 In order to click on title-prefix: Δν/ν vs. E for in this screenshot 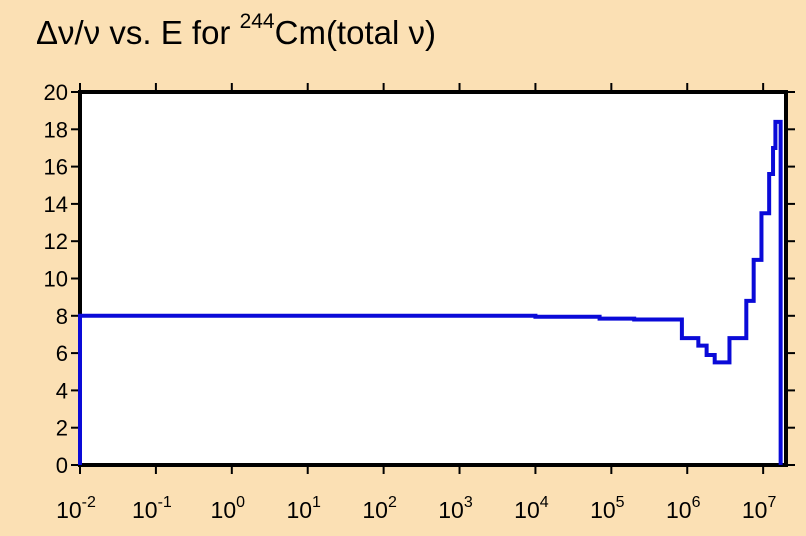, I will do `click(138, 32)`.